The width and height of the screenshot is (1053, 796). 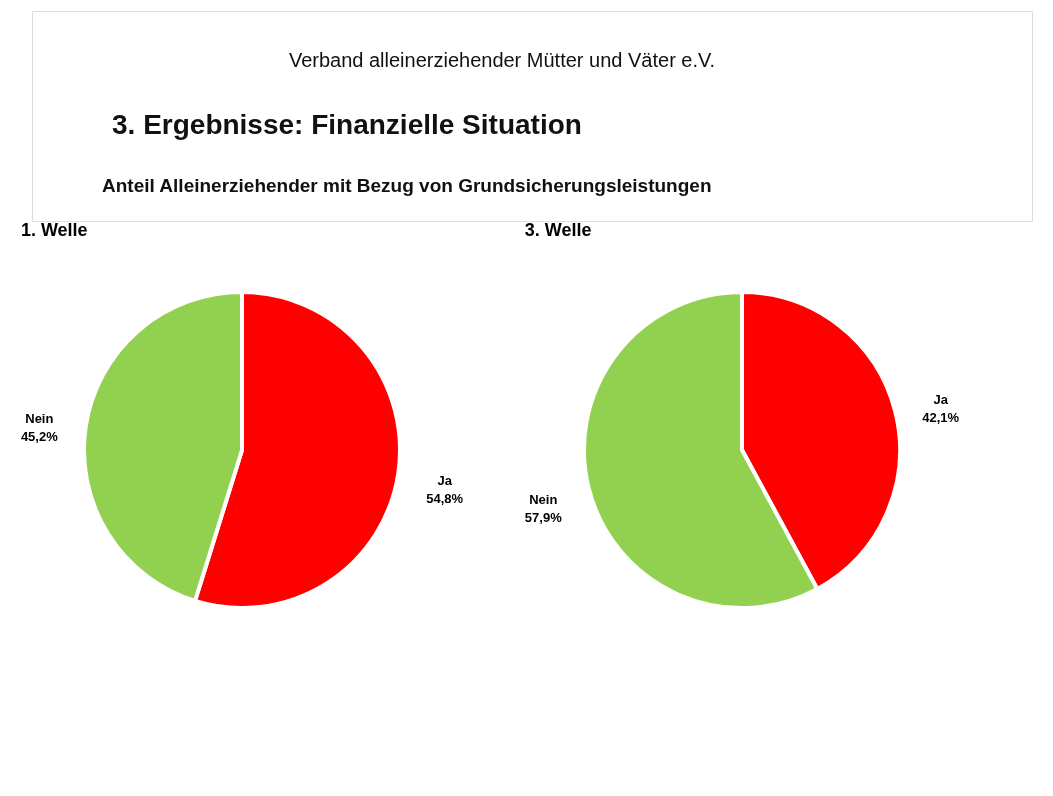 I want to click on data-label: 45,2%, so click(x=39, y=437).